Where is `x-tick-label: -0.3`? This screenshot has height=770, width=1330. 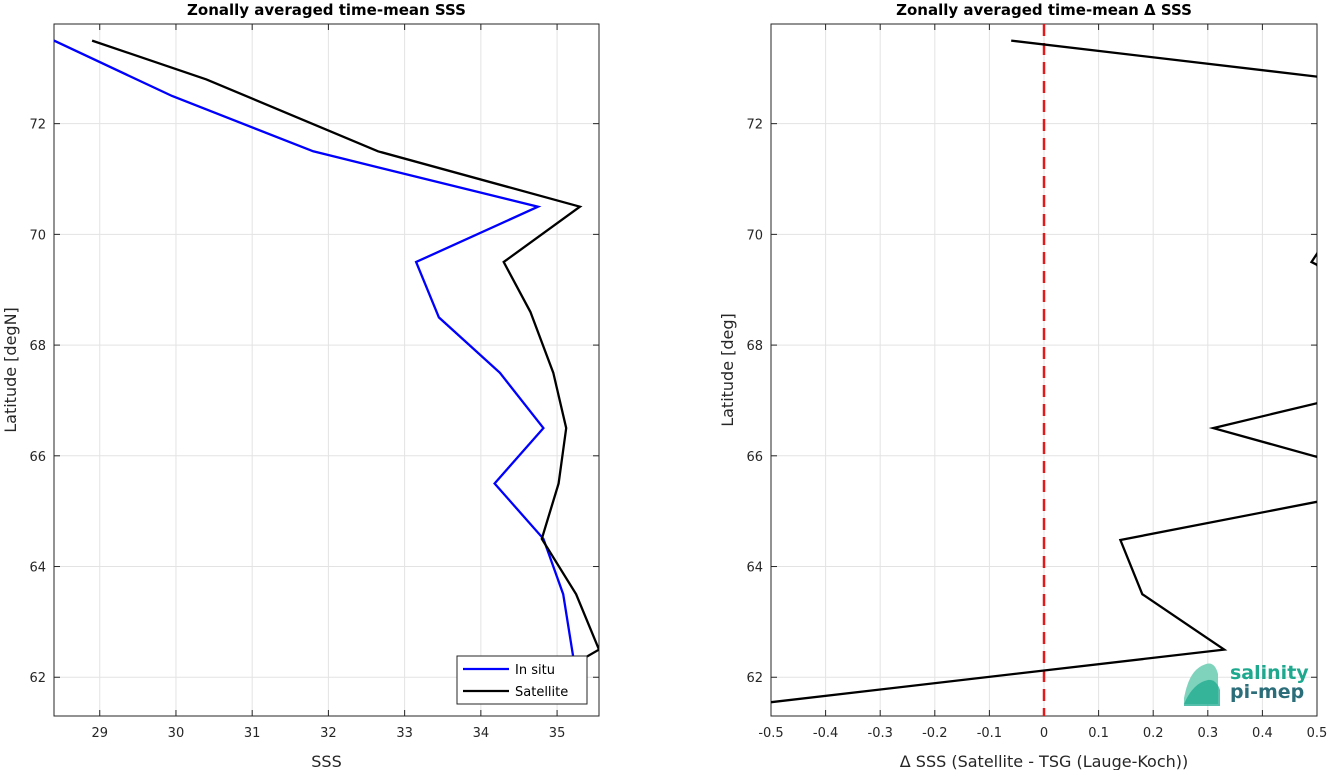 x-tick-label: -0.3 is located at coordinates (880, 733).